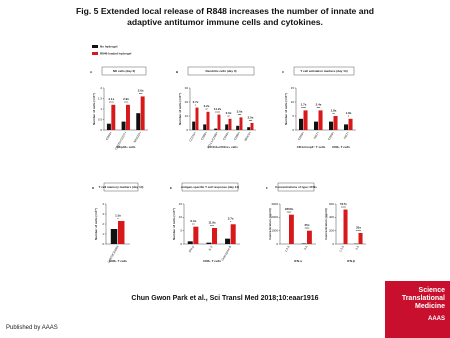  Describe the element at coordinates (296, 187) in the screenshot. I see `panel-header: Concentrations of type I IFNs` at that location.